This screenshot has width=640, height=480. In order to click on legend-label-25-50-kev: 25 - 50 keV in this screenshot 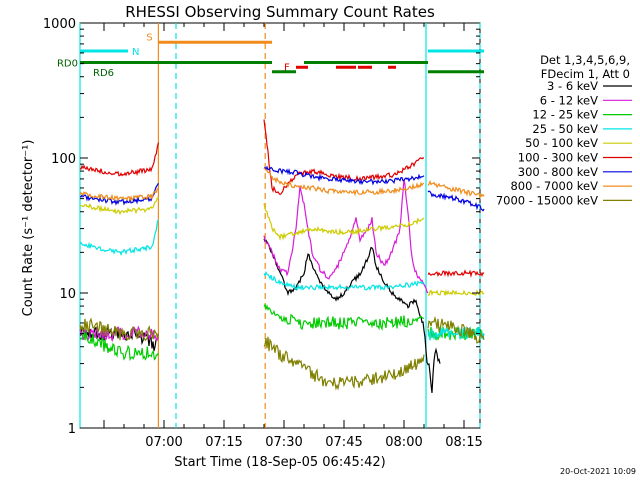, I will do `click(565, 129)`.